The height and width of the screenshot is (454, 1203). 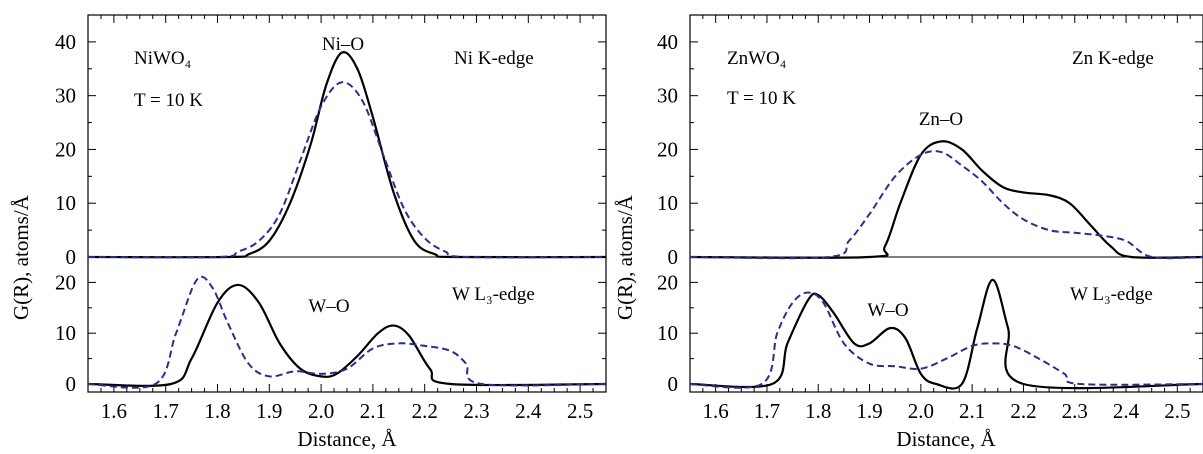 I want to click on sample-label: NiWO₄, so click(x=162, y=58).